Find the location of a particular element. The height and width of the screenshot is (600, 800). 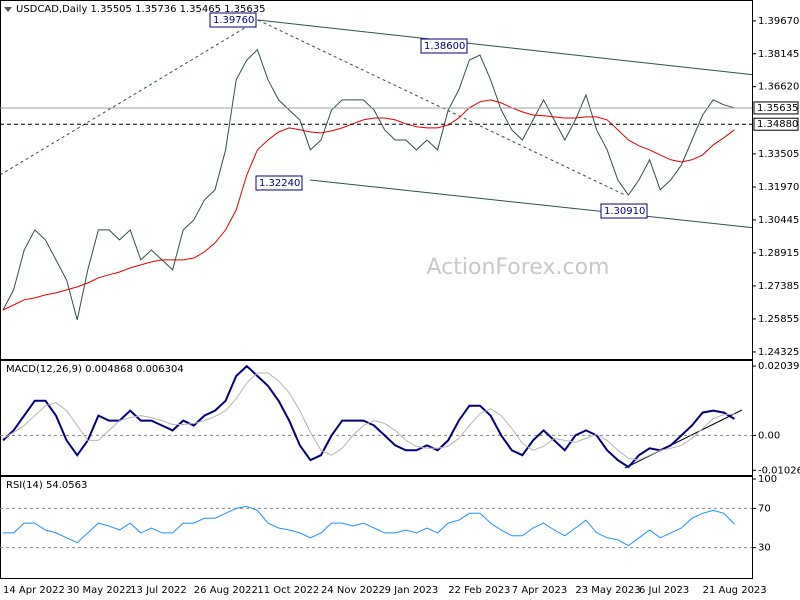

x-tick-label: 24 Nov 2022 is located at coordinates (353, 590).